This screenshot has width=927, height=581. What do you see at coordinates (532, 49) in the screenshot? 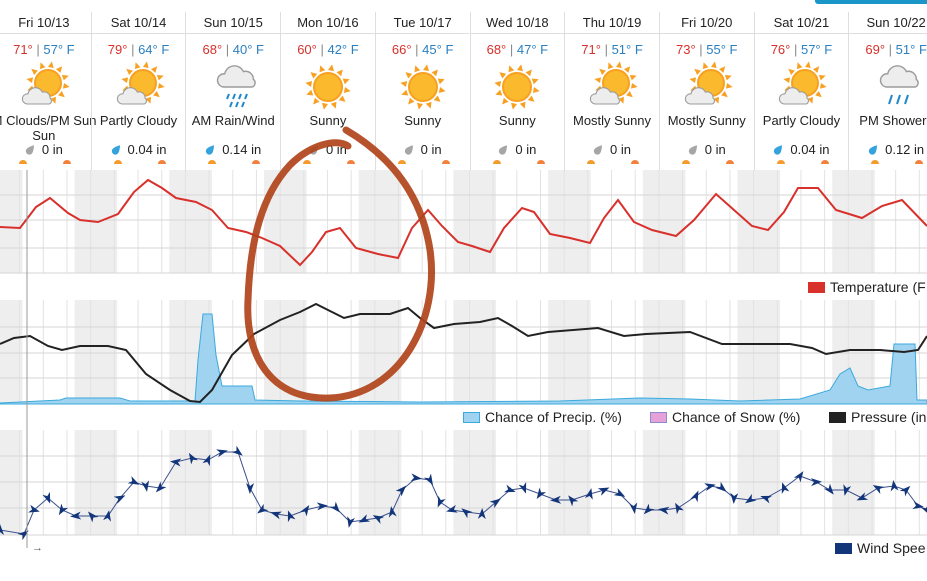
I see `low-temp: 47° F` at bounding box center [532, 49].